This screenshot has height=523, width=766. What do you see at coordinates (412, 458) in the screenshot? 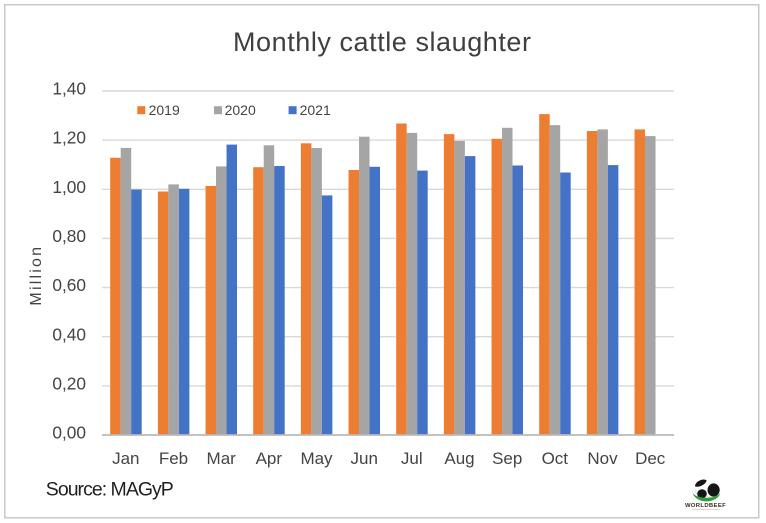
I see `svg-text: Jul` at bounding box center [412, 458].